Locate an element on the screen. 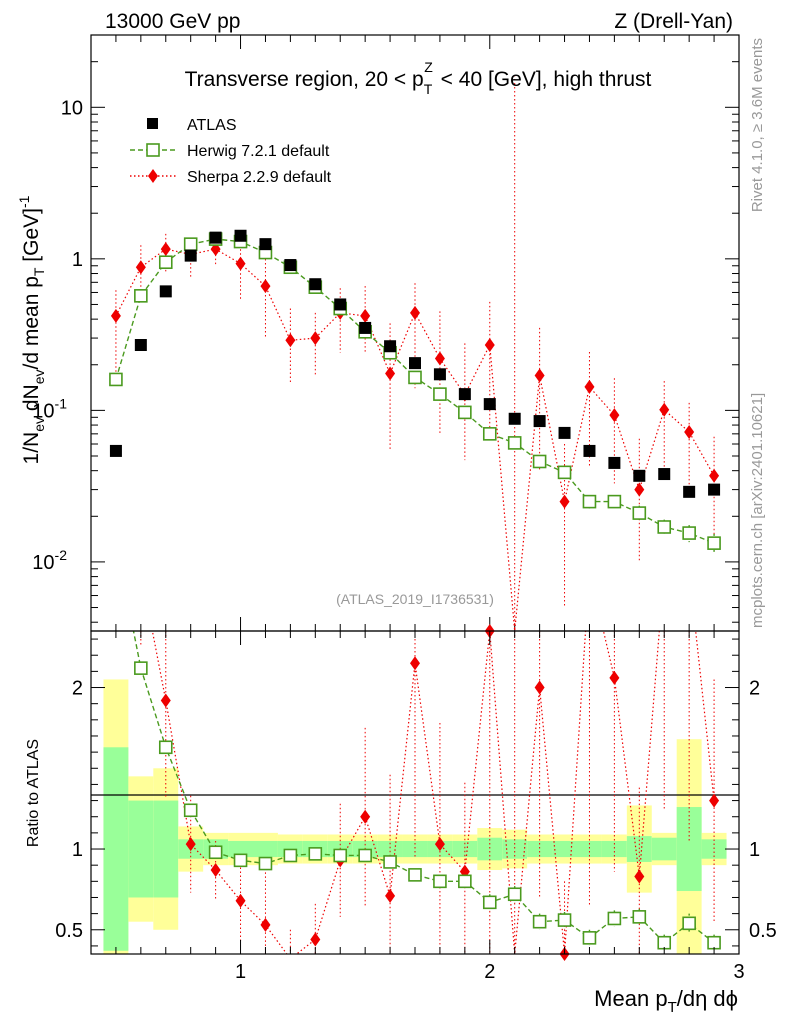 This screenshot has width=786, height=1024. x-tick-label: 2 is located at coordinates (489, 972).